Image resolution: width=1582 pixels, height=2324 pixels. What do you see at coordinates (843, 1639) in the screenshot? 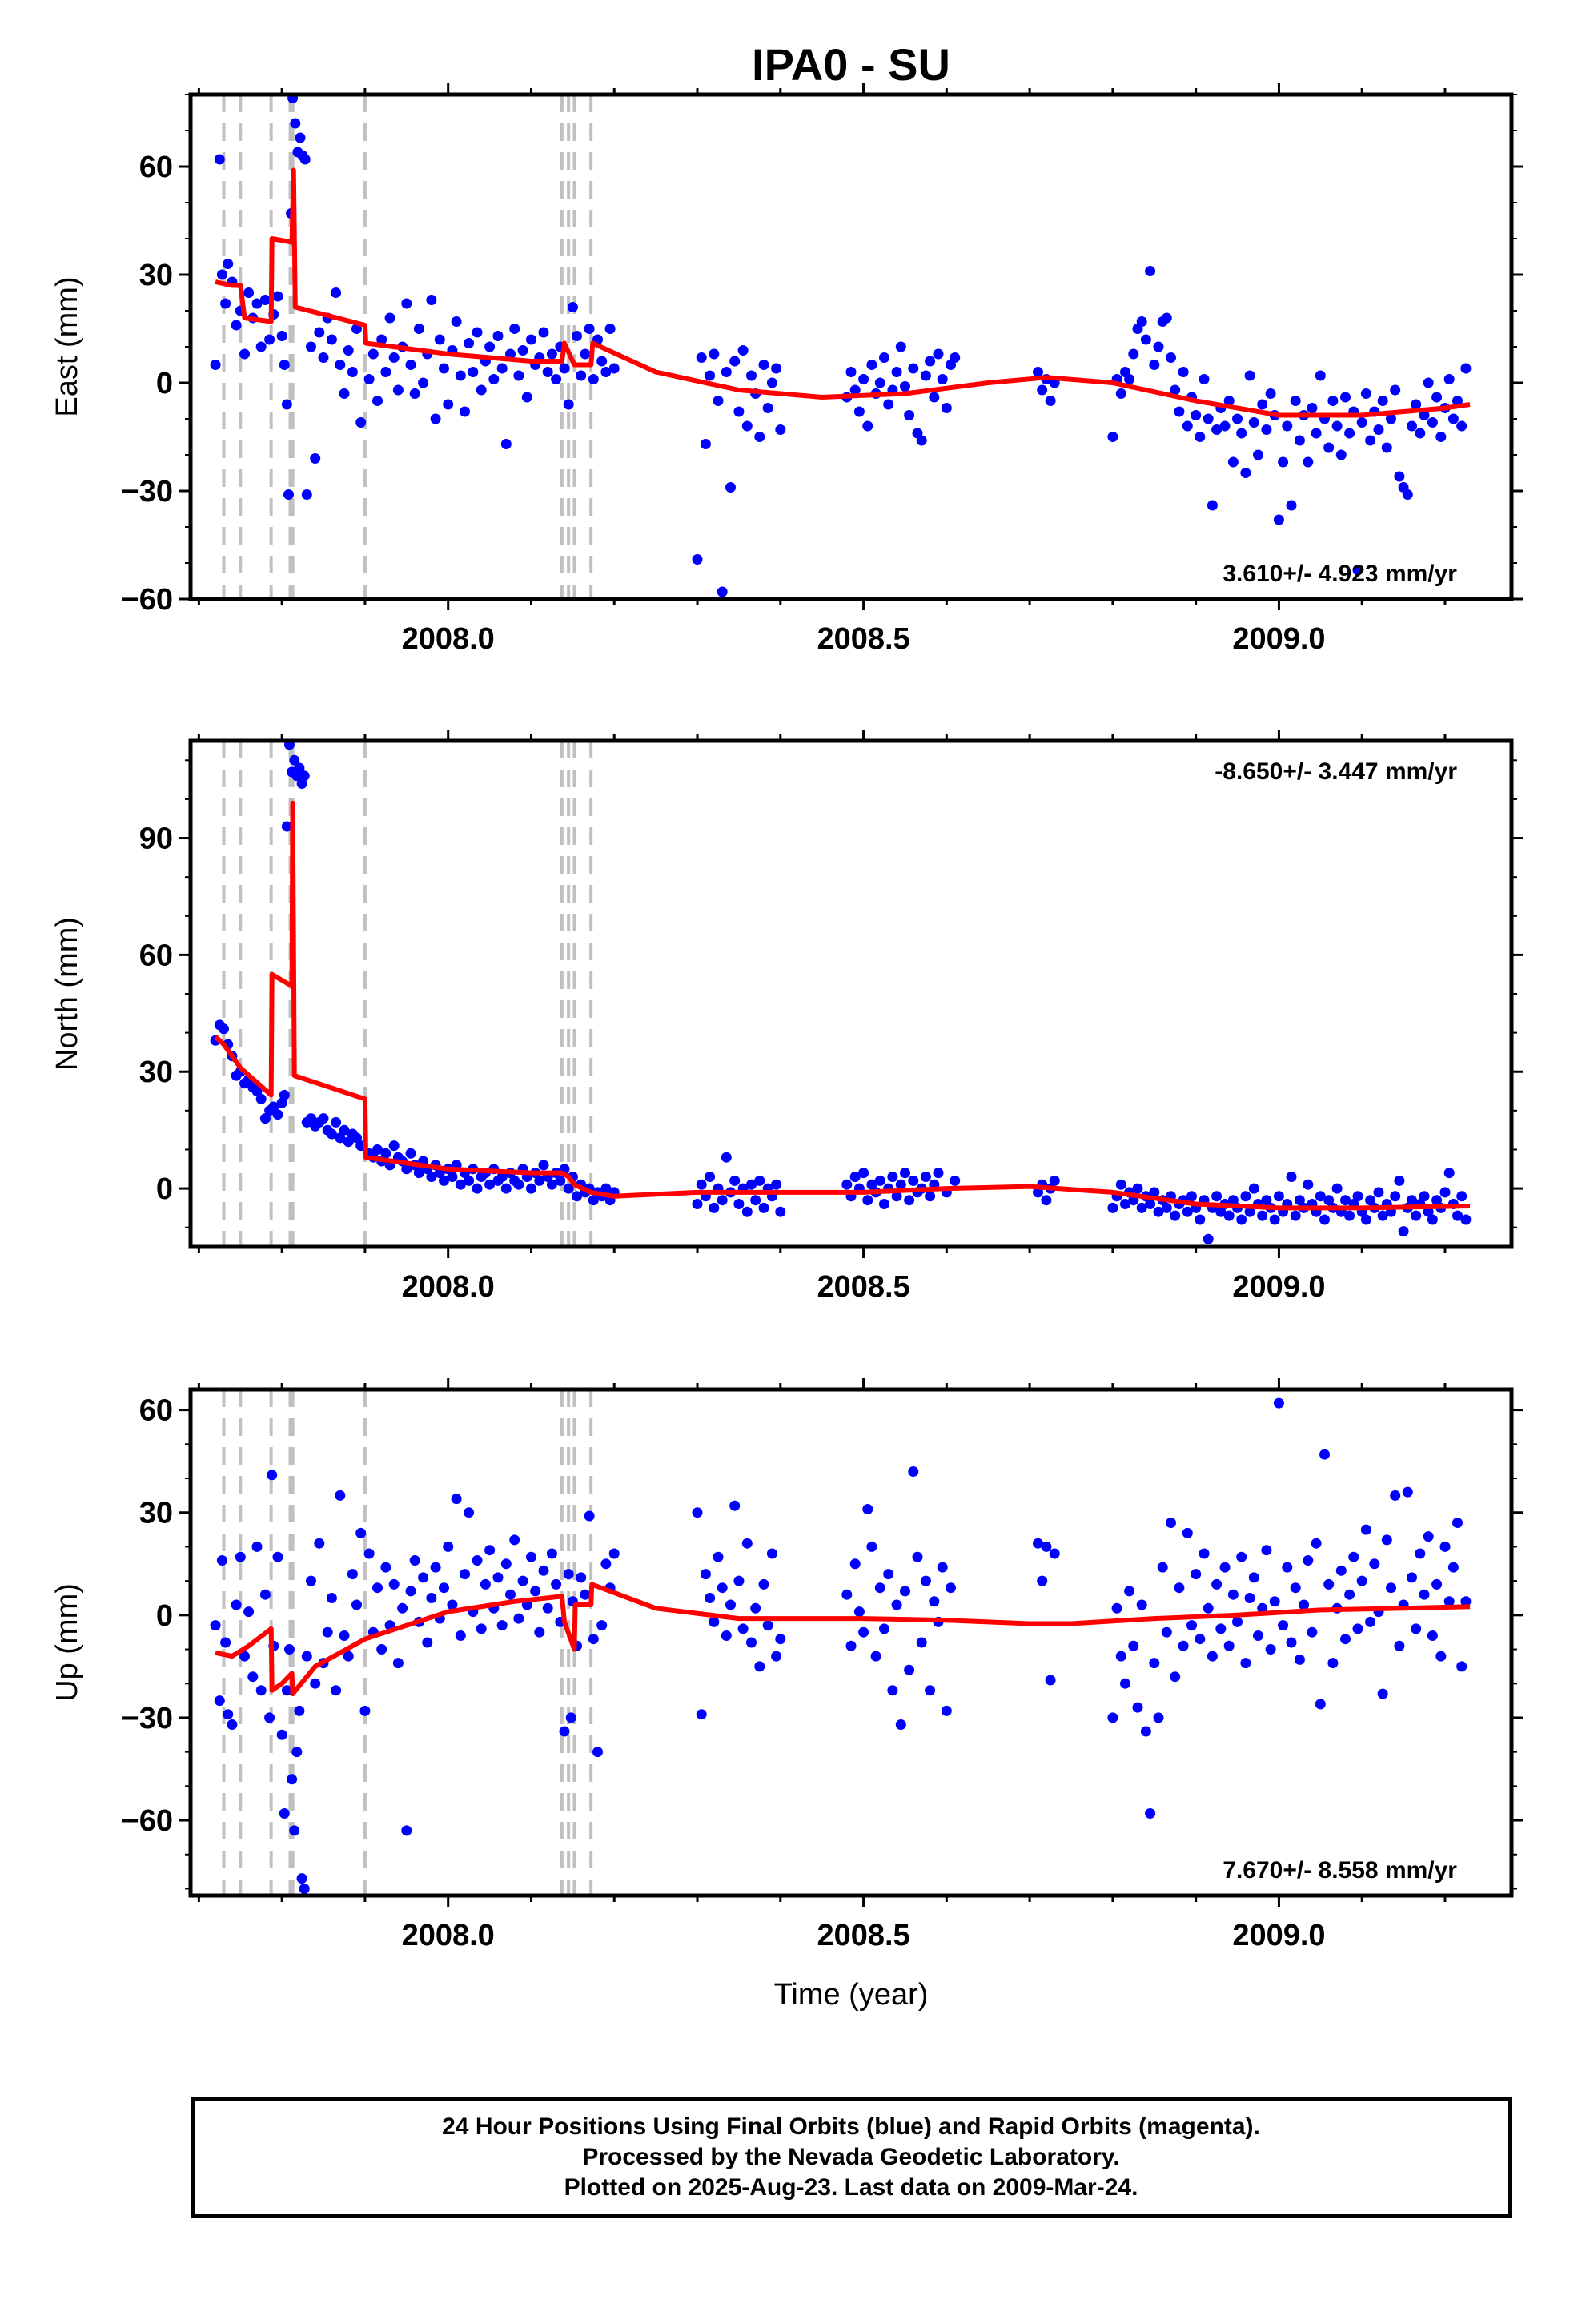
I see `up-model-line` at bounding box center [843, 1639].